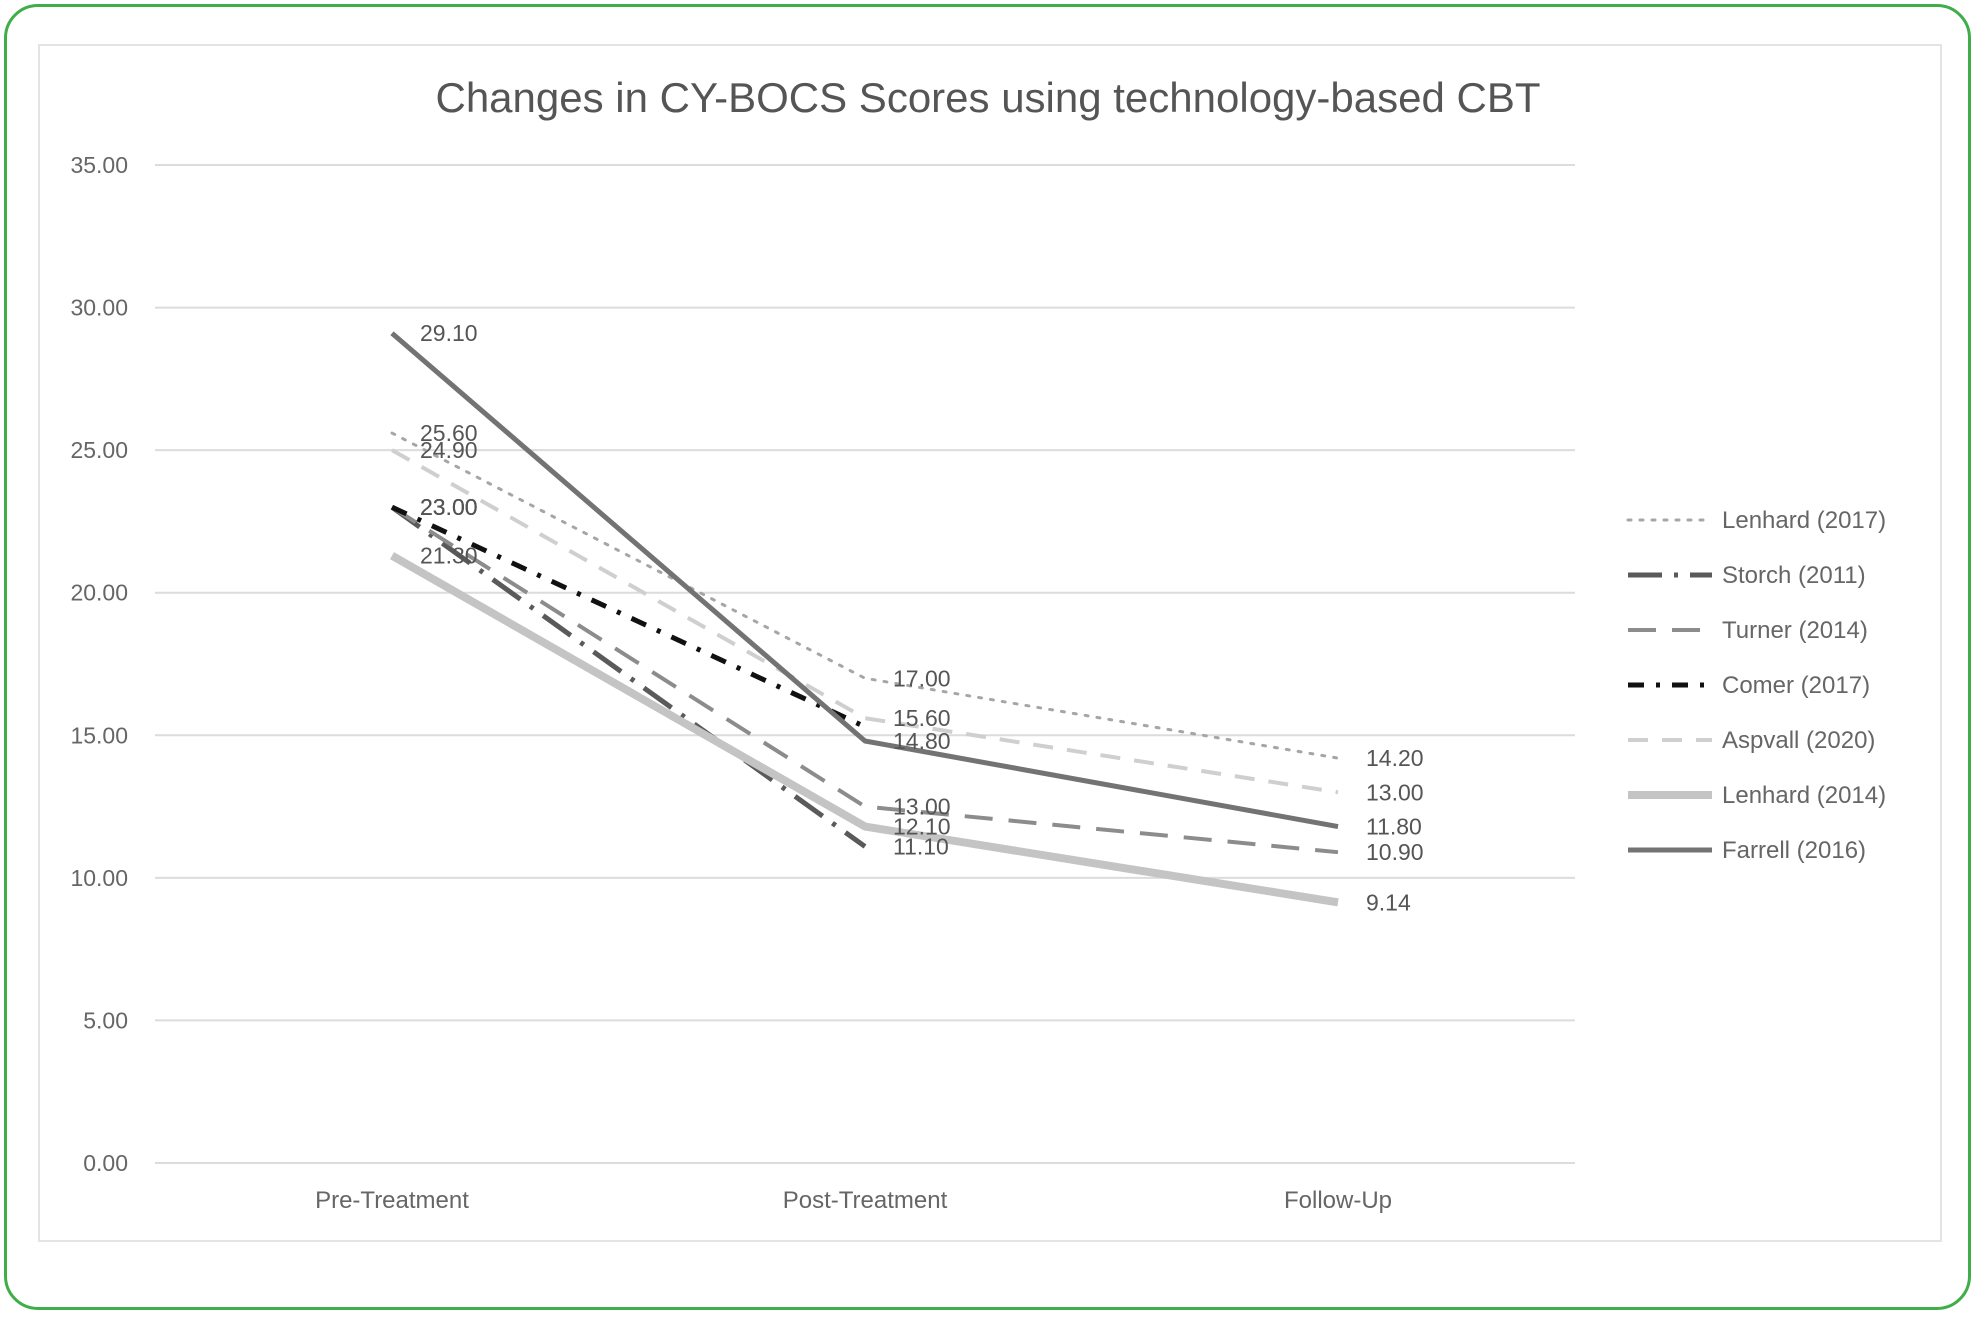 This screenshot has height=1322, width=1981. Describe the element at coordinates (1794, 850) in the screenshot. I see `legend-entry: Farrell (2016)` at that location.